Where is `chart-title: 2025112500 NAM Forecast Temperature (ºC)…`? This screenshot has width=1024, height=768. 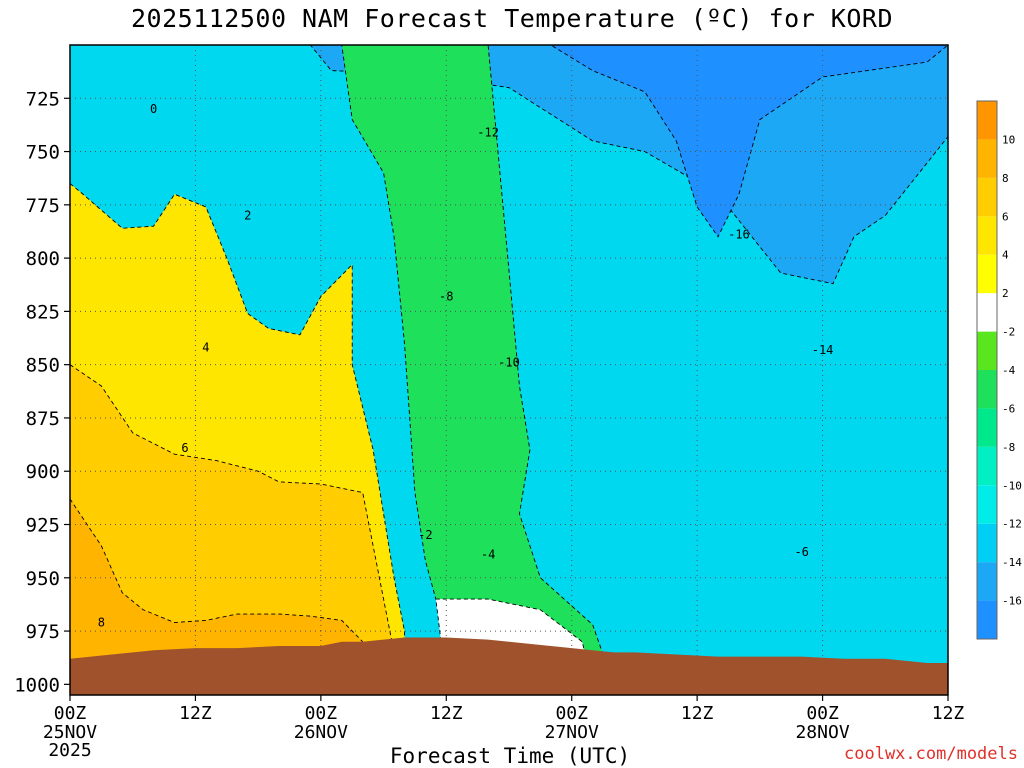 chart-title: 2025112500 NAM Forecast Temperature (ºC)… is located at coordinates (511, 18).